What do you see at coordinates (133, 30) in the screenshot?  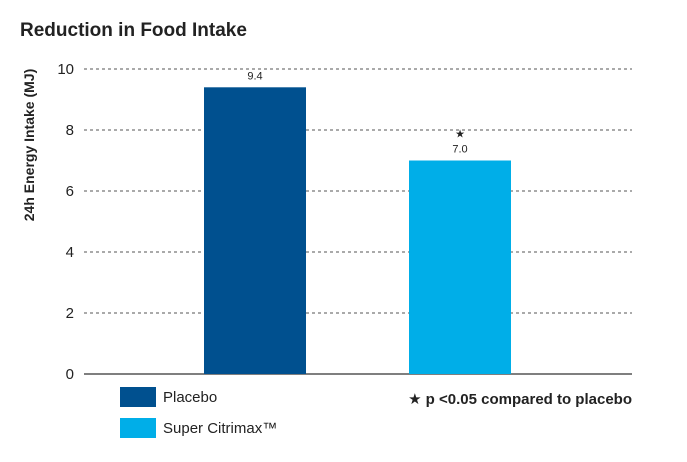 I see `chart-title: Reduction in Food Intake` at bounding box center [133, 30].